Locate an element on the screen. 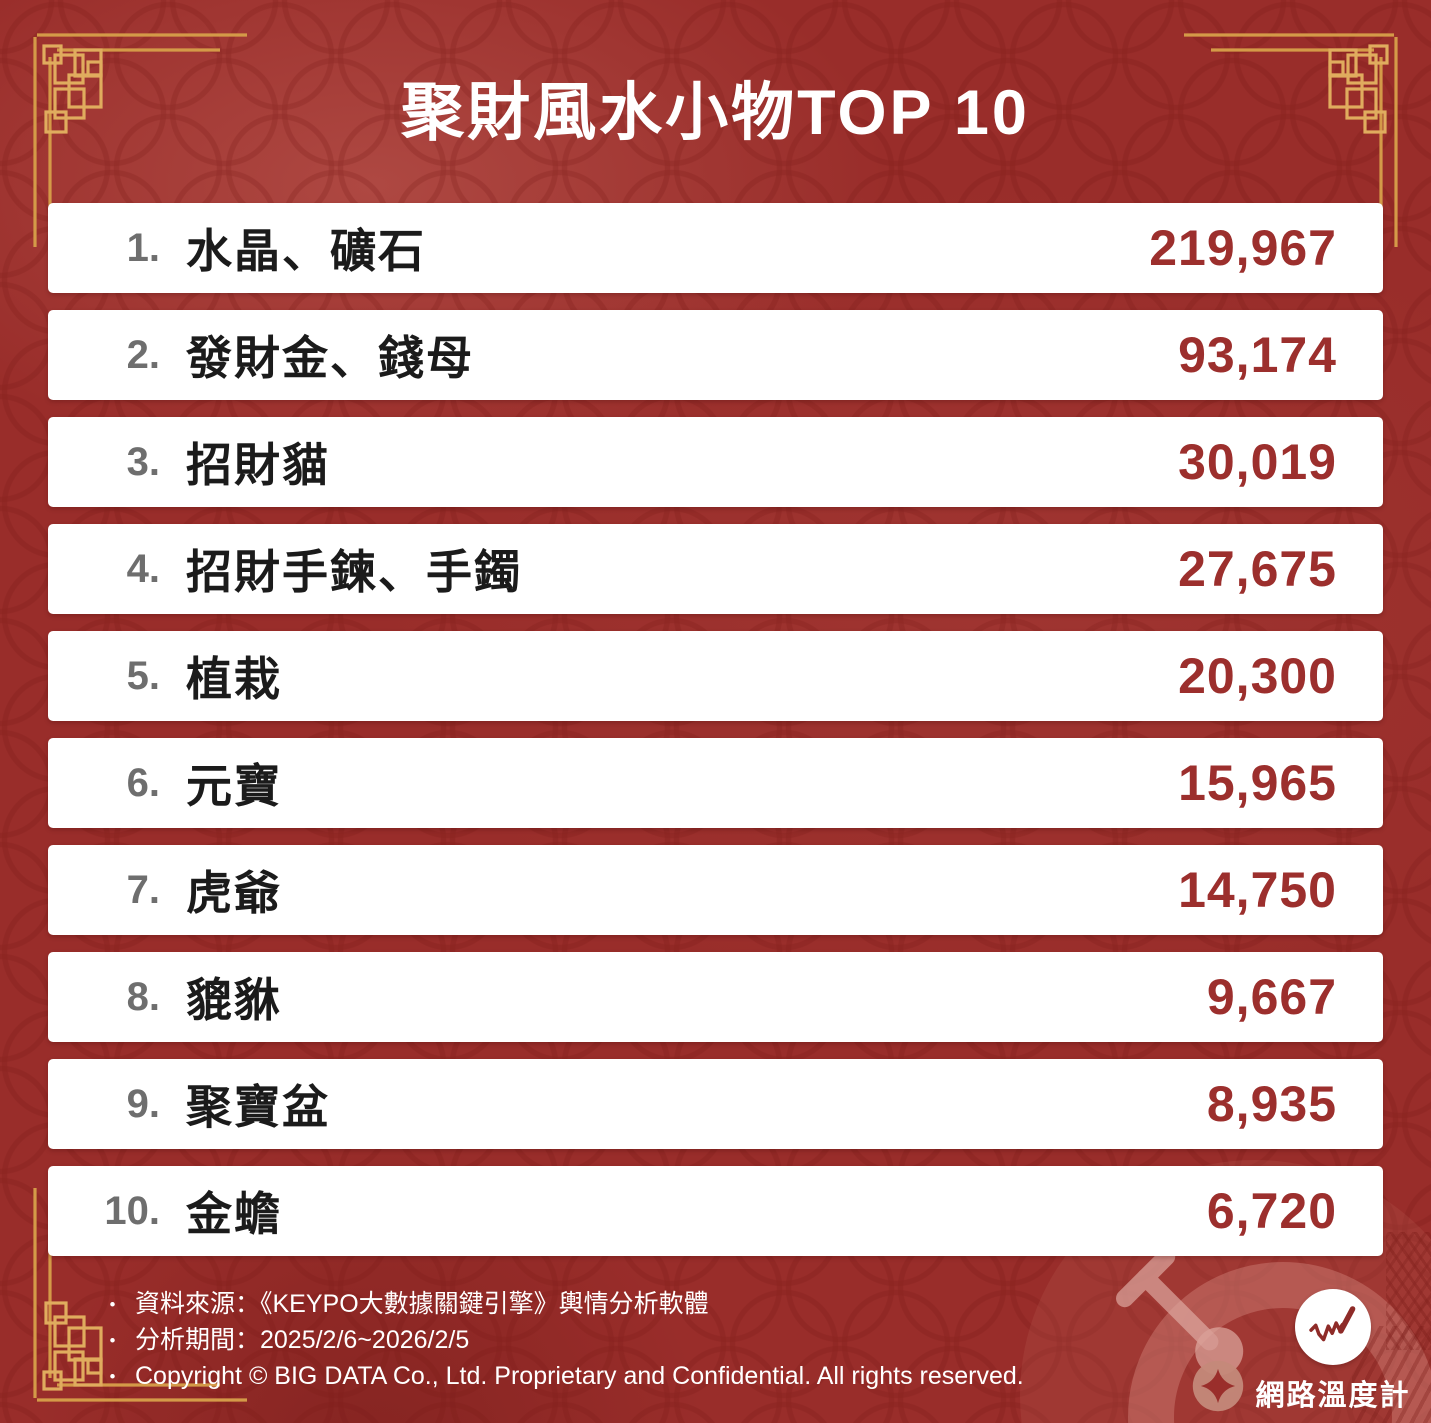  item-name: 元寶 is located at coordinates (234, 786).